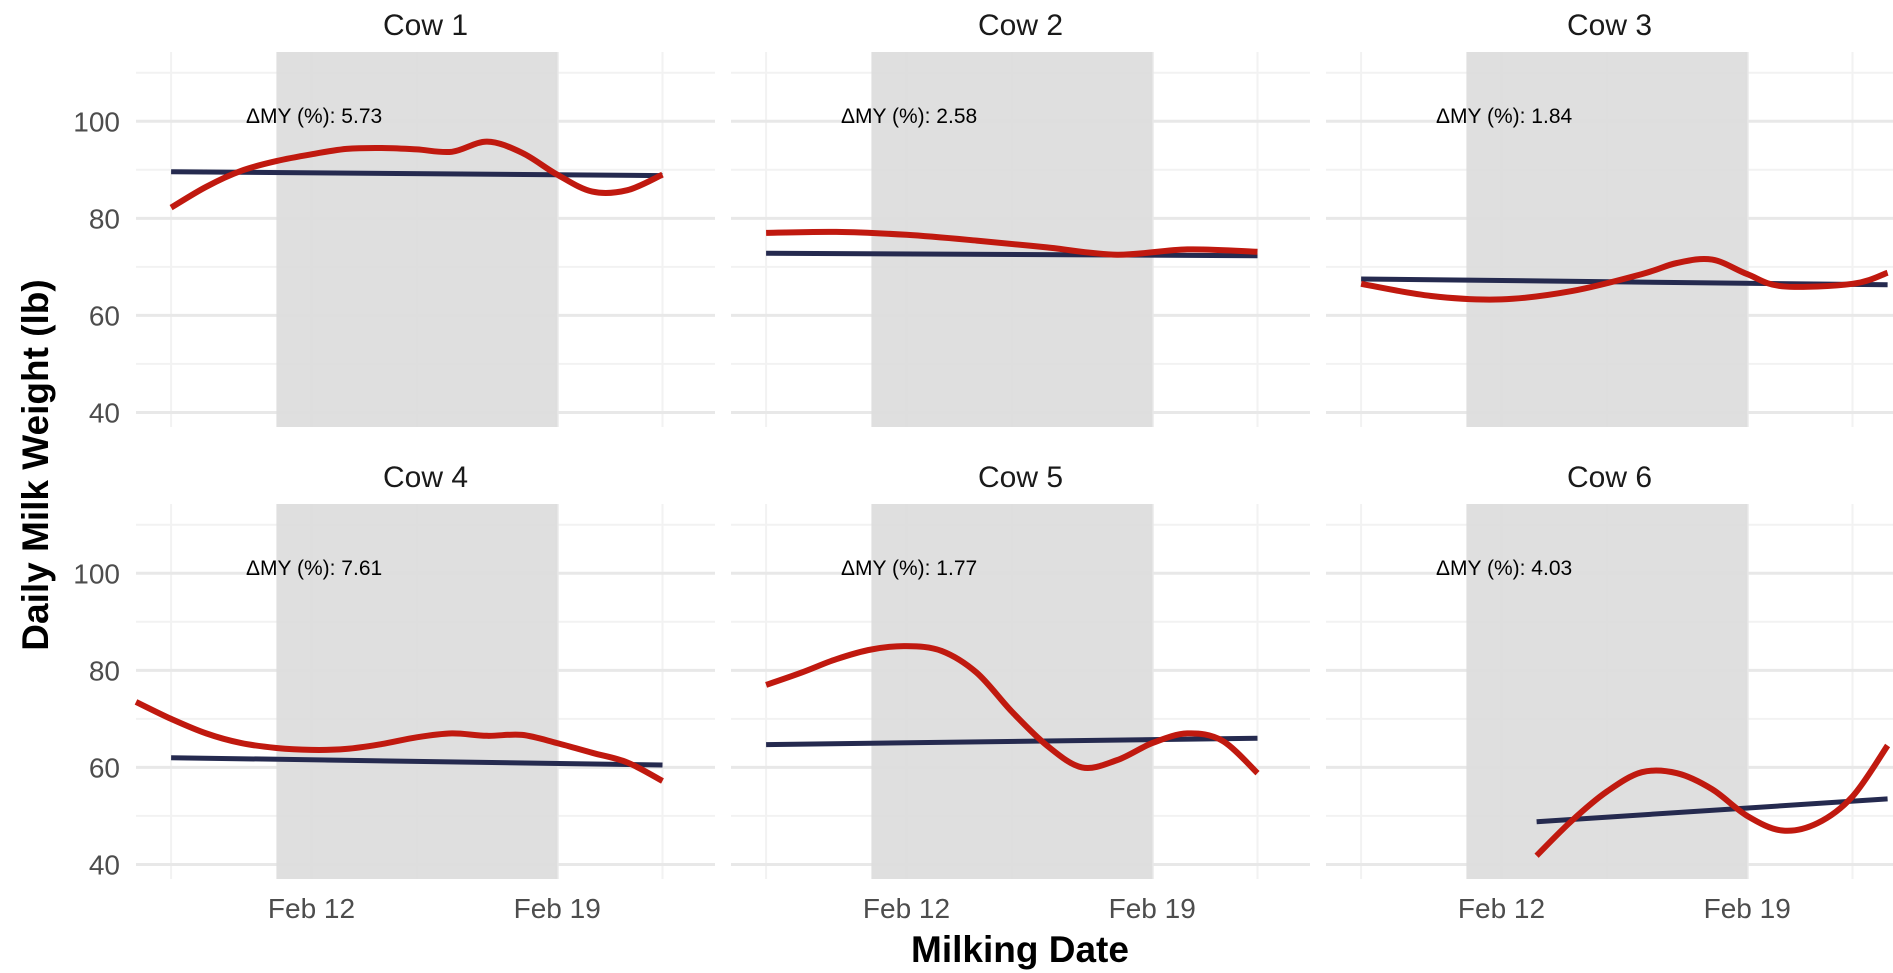 Image resolution: width=1893 pixels, height=973 pixels. I want to click on y-axis-title: Daily Milk Weight (lb), so click(35, 464).